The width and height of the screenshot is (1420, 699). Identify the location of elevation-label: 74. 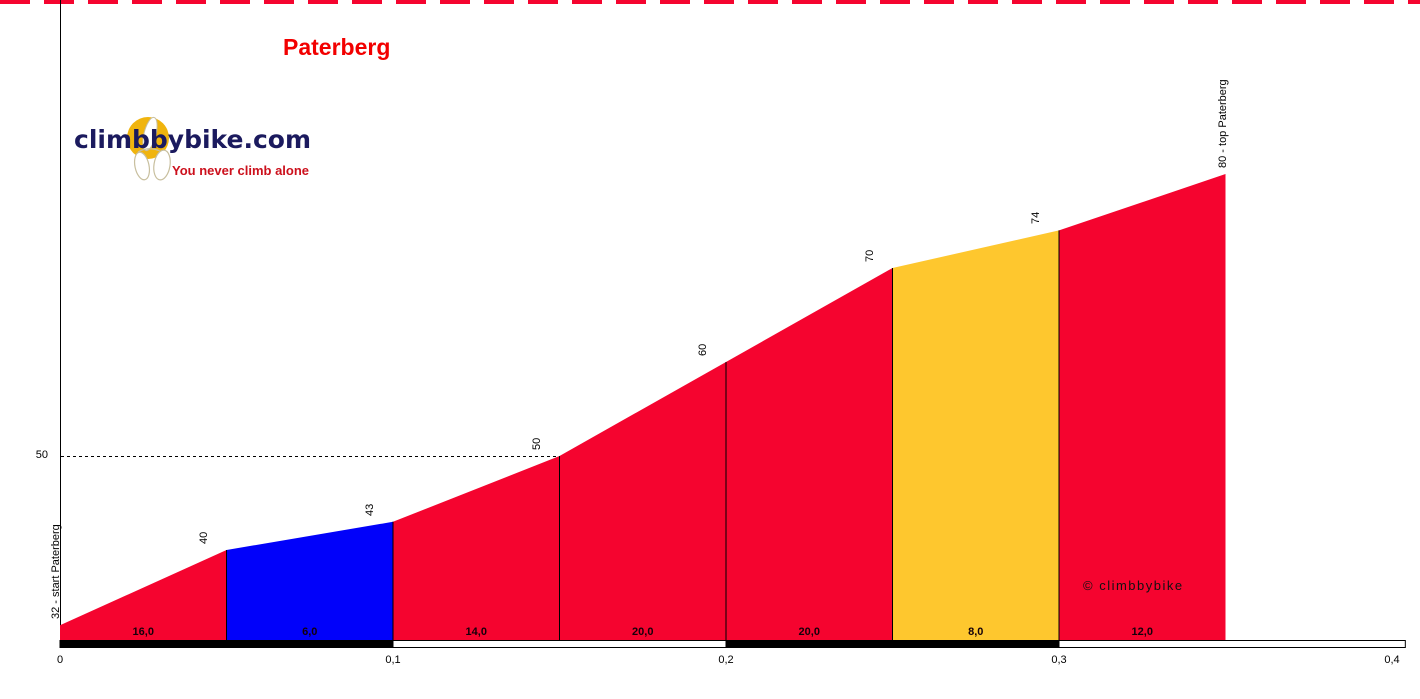
(1036, 218).